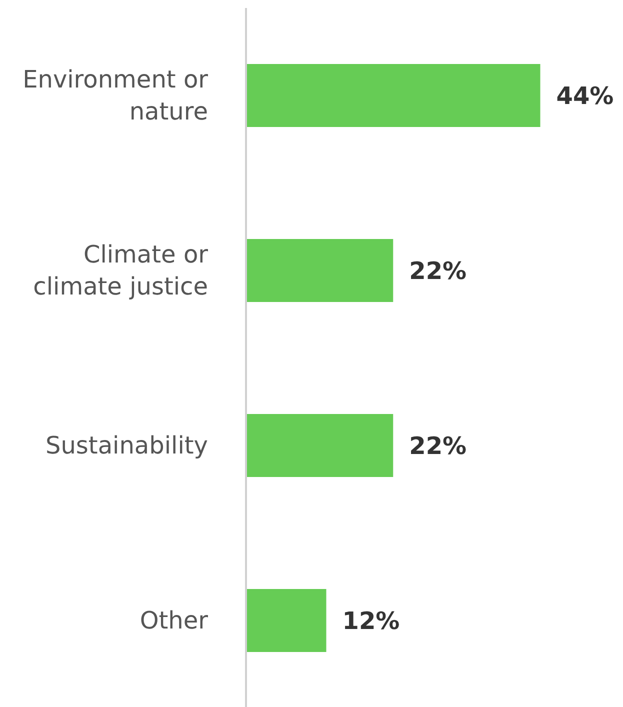  What do you see at coordinates (371, 621) in the screenshot?
I see `data-label: 12%` at bounding box center [371, 621].